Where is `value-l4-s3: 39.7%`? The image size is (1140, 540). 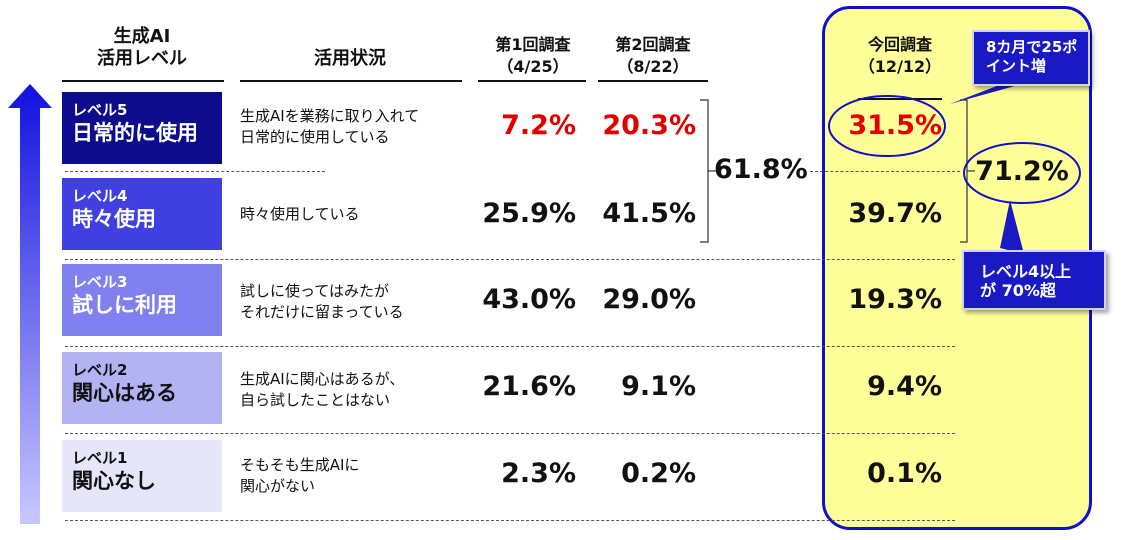
value-l4-s3: 39.7% is located at coordinates (895, 213).